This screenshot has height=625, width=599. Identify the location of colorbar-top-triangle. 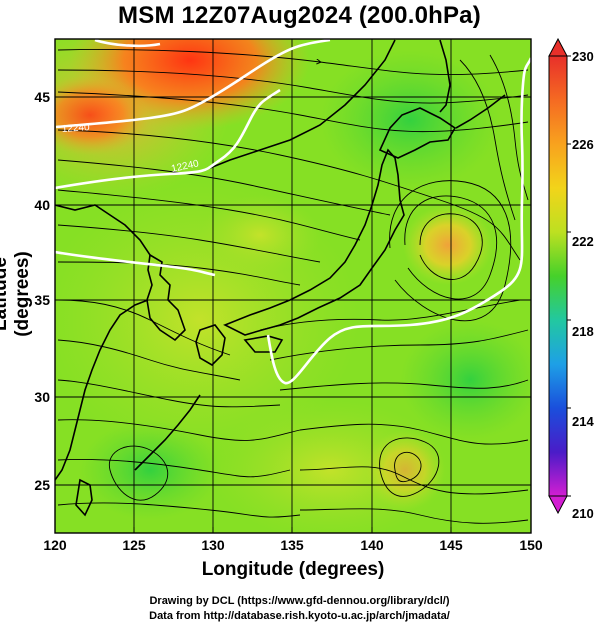
(558, 47).